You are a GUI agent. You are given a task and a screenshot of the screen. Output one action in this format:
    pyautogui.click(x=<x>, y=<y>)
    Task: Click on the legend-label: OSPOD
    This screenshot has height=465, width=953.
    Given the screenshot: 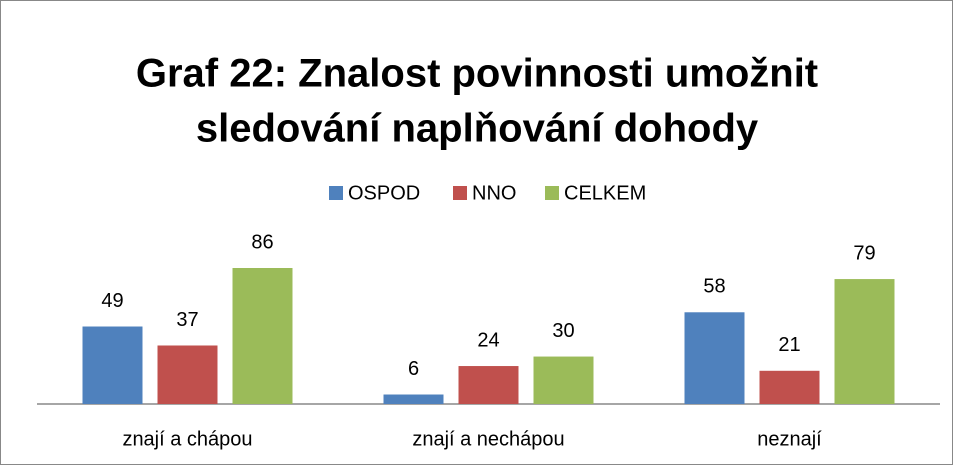 What is the action you would take?
    pyautogui.click(x=384, y=193)
    